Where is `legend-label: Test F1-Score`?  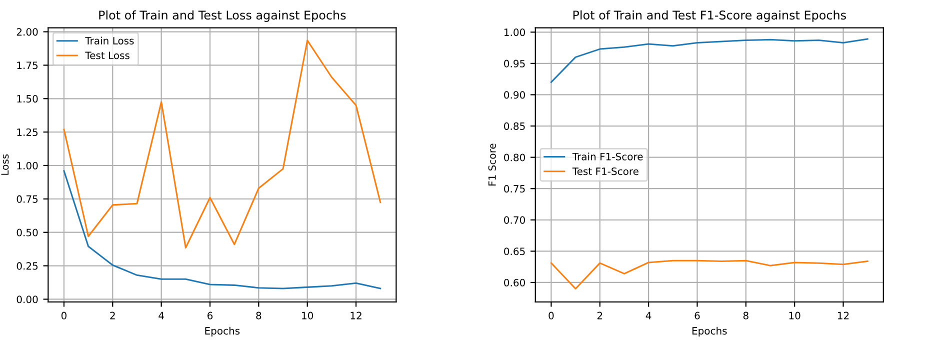
legend-label: Test F1-Score is located at coordinates (605, 172).